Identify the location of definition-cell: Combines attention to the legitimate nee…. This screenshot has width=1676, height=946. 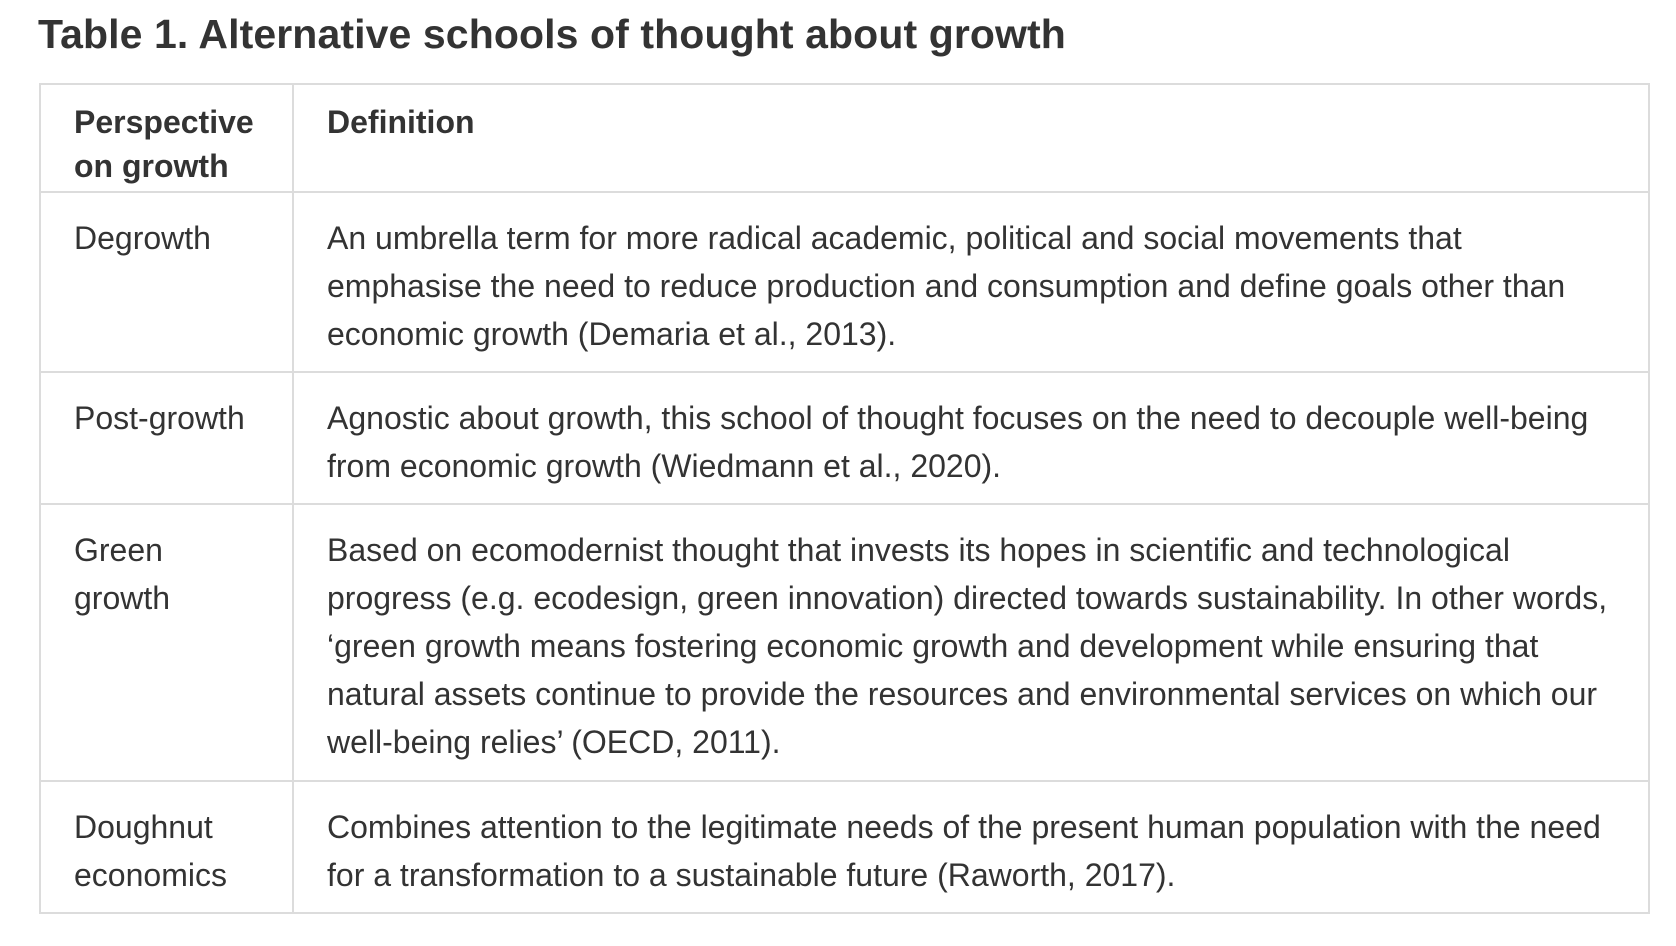
(971, 847).